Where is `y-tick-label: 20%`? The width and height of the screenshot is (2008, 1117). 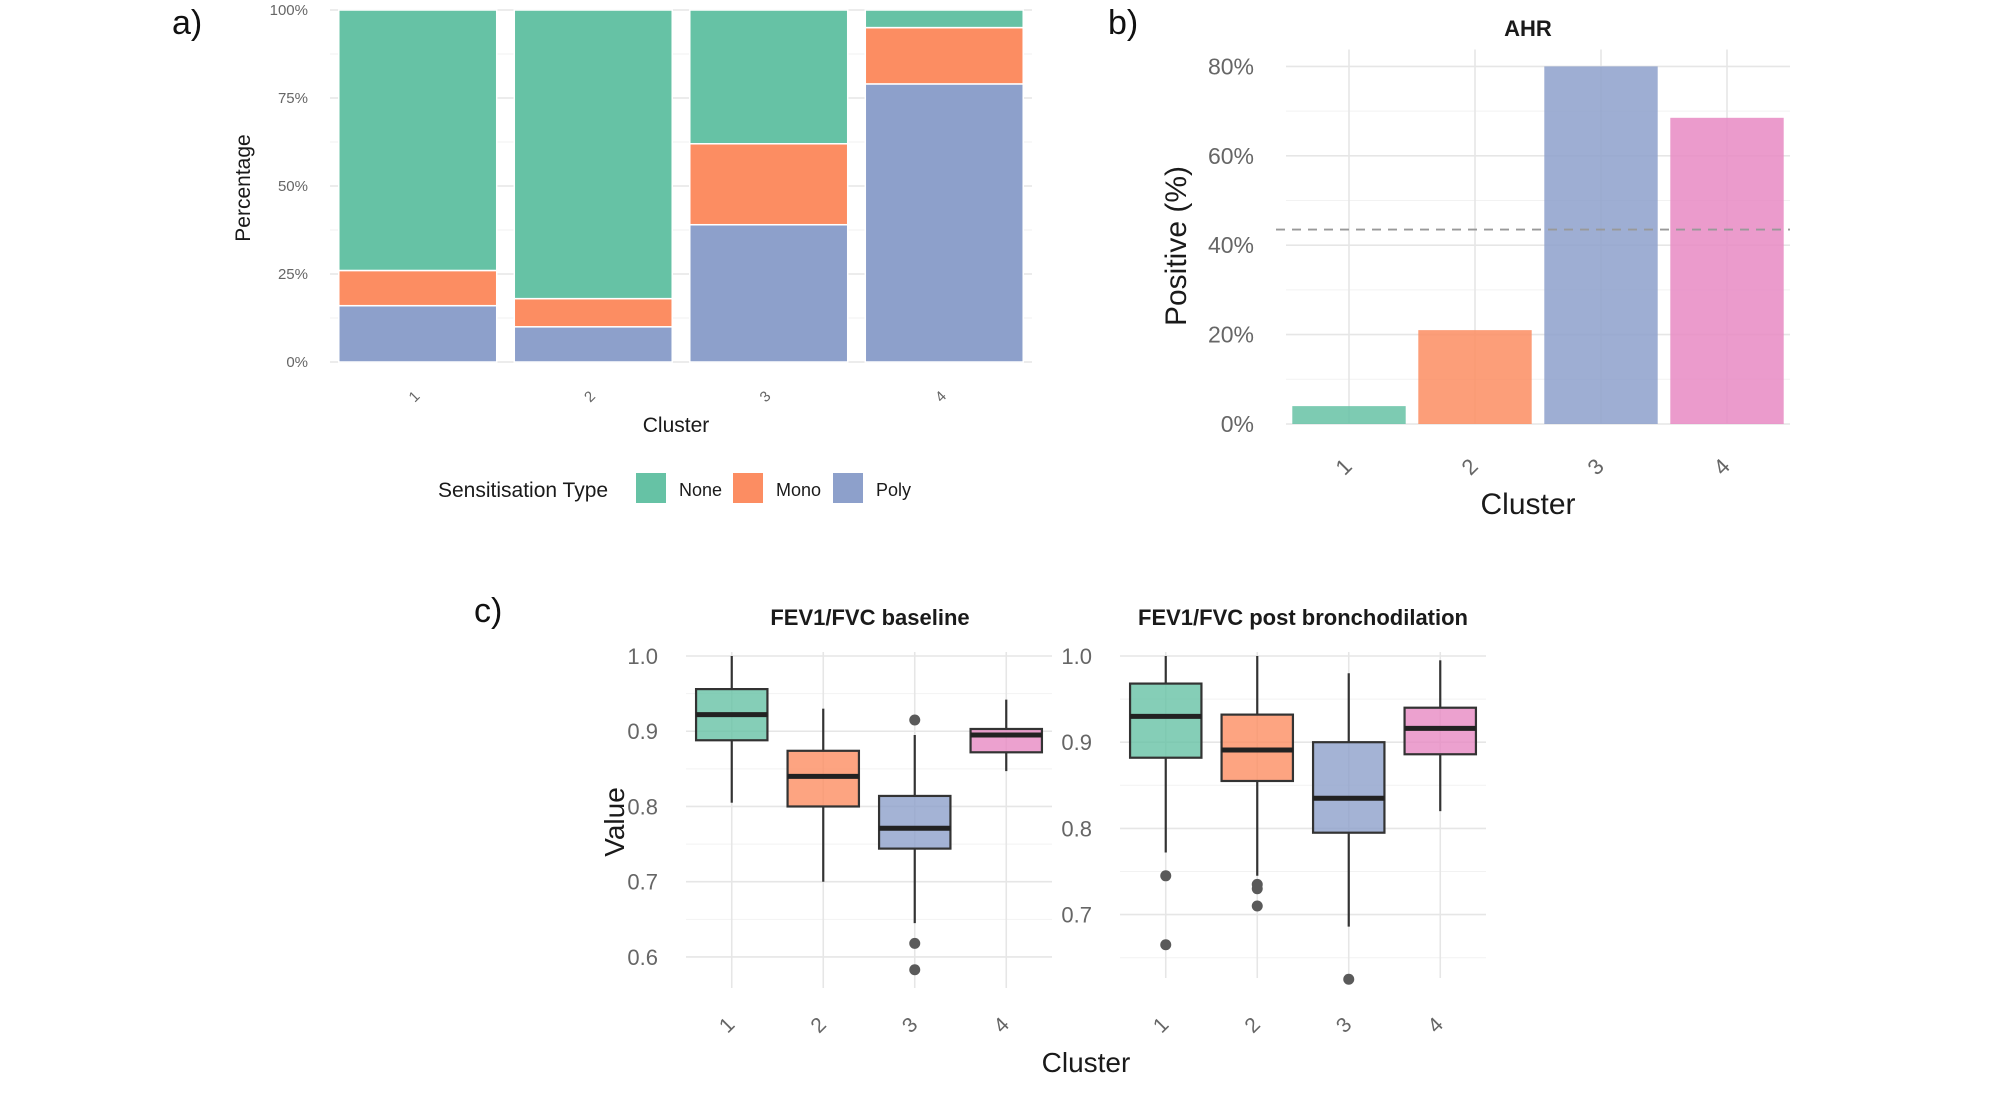 y-tick-label: 20% is located at coordinates (1231, 335).